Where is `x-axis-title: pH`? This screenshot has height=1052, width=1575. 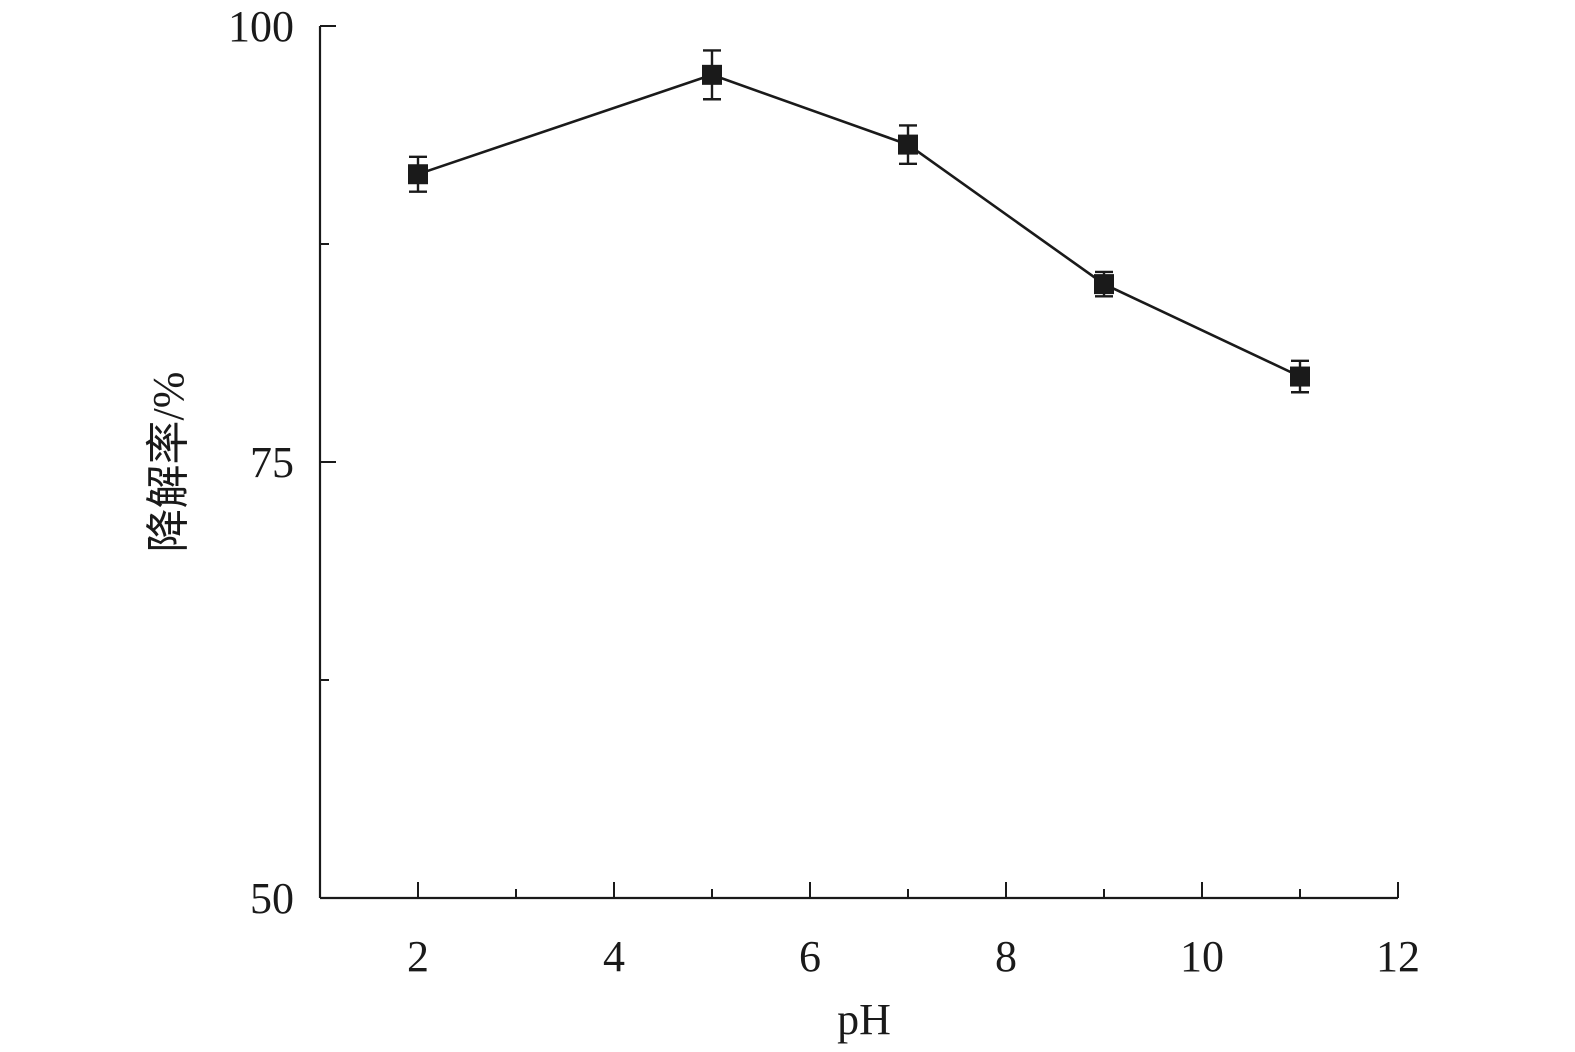
x-axis-title: pH is located at coordinates (864, 1019).